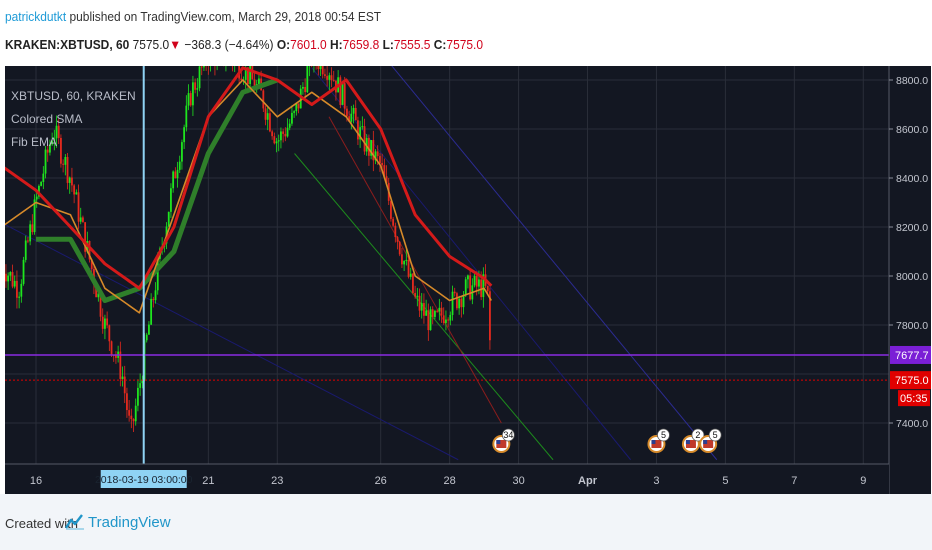  What do you see at coordinates (381, 481) in the screenshot?
I see `x-tick-label: 26` at bounding box center [381, 481].